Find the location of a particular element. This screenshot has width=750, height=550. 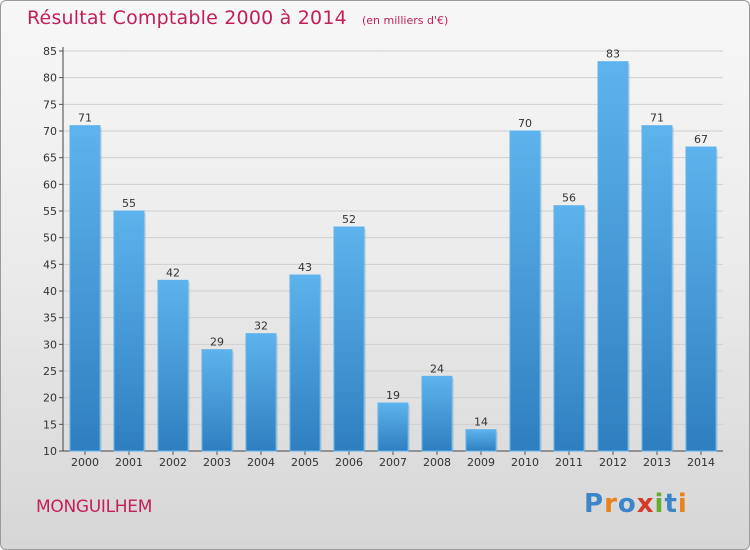

y-tick-label: 10 is located at coordinates (50, 451).